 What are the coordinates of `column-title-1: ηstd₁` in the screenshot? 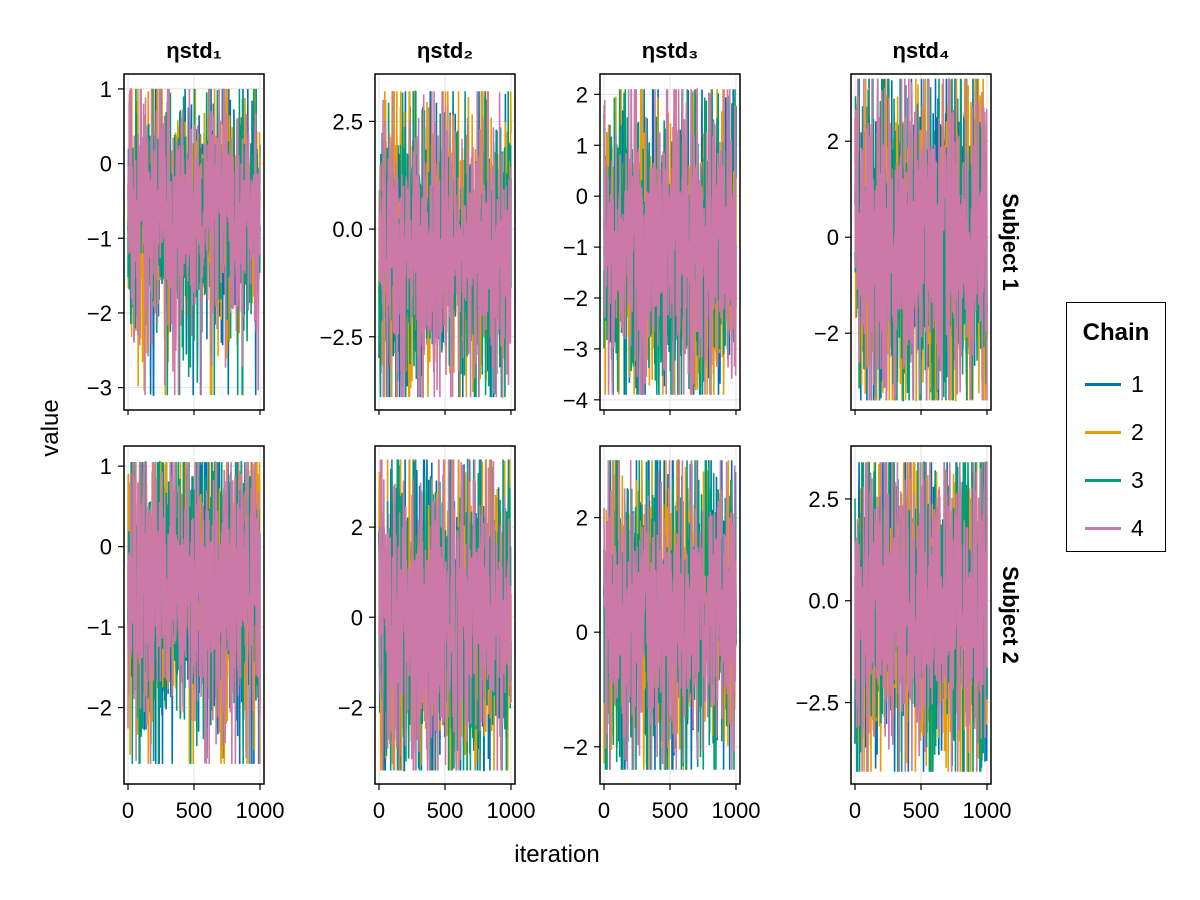 It's located at (194, 50).